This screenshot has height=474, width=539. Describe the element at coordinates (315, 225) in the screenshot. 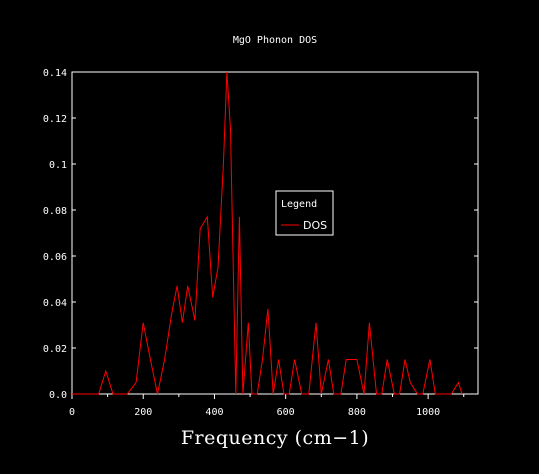

I see `legend-entry-dos: DOS` at that location.